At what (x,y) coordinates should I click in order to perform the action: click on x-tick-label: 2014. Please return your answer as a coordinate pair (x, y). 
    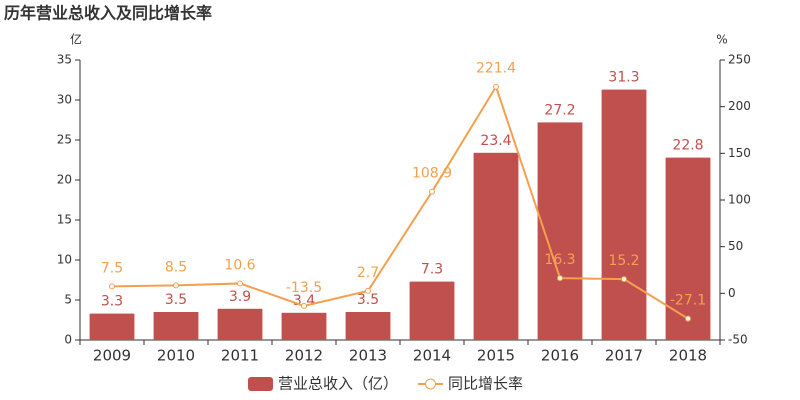
    Looking at the image, I should click on (432, 356).